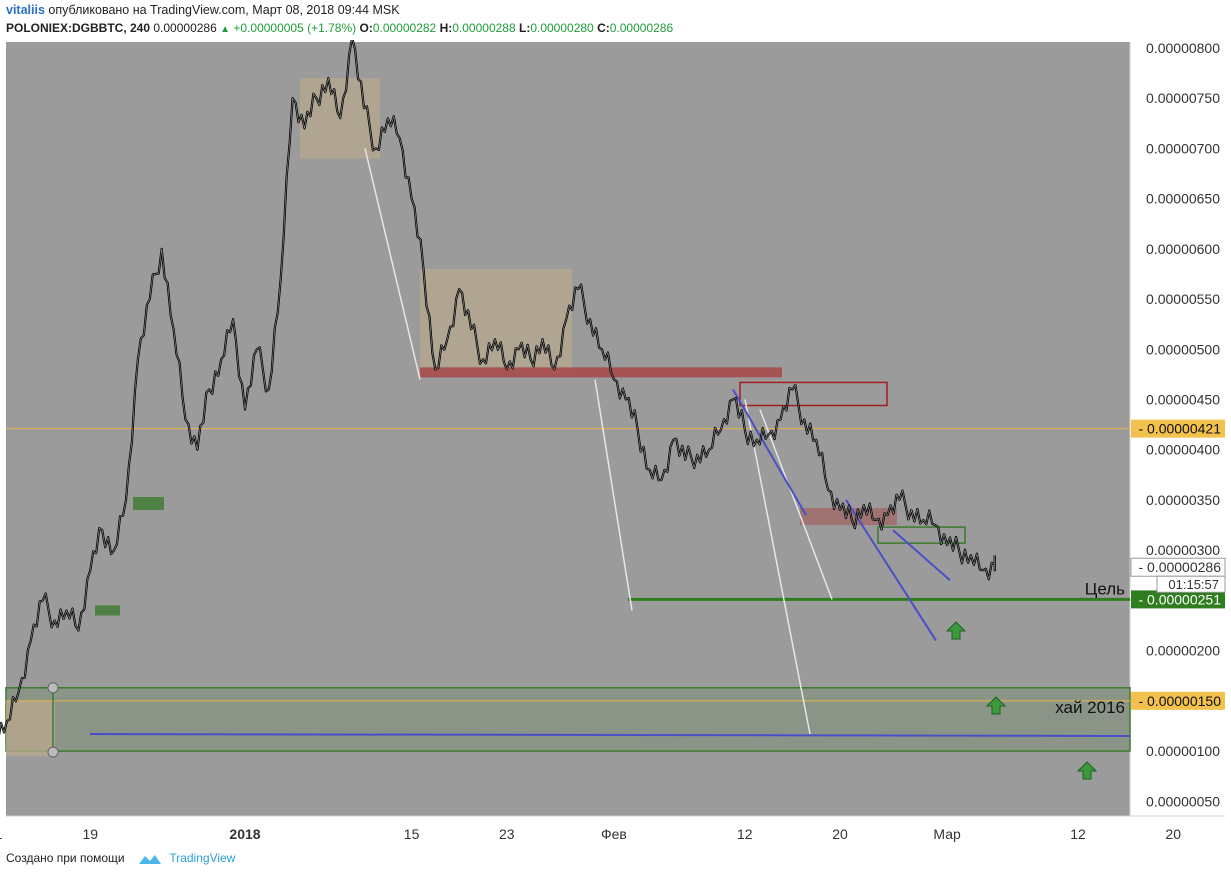 The width and height of the screenshot is (1231, 879). I want to click on up-arrow-icon: ▲, so click(225, 29).